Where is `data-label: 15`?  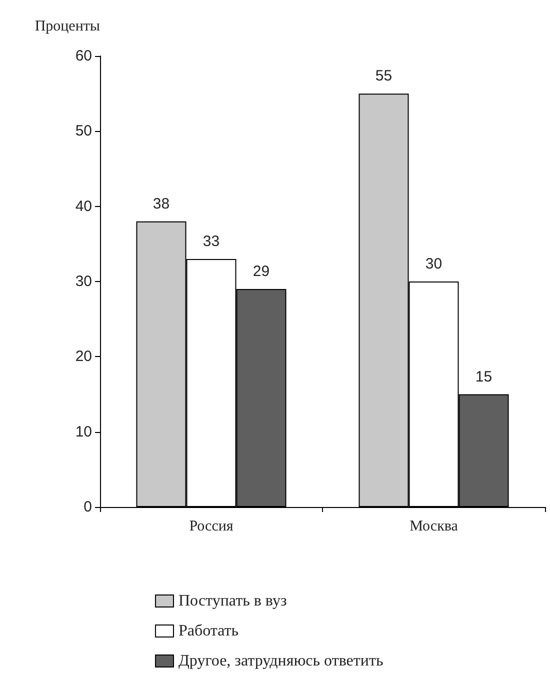 data-label: 15 is located at coordinates (483, 377).